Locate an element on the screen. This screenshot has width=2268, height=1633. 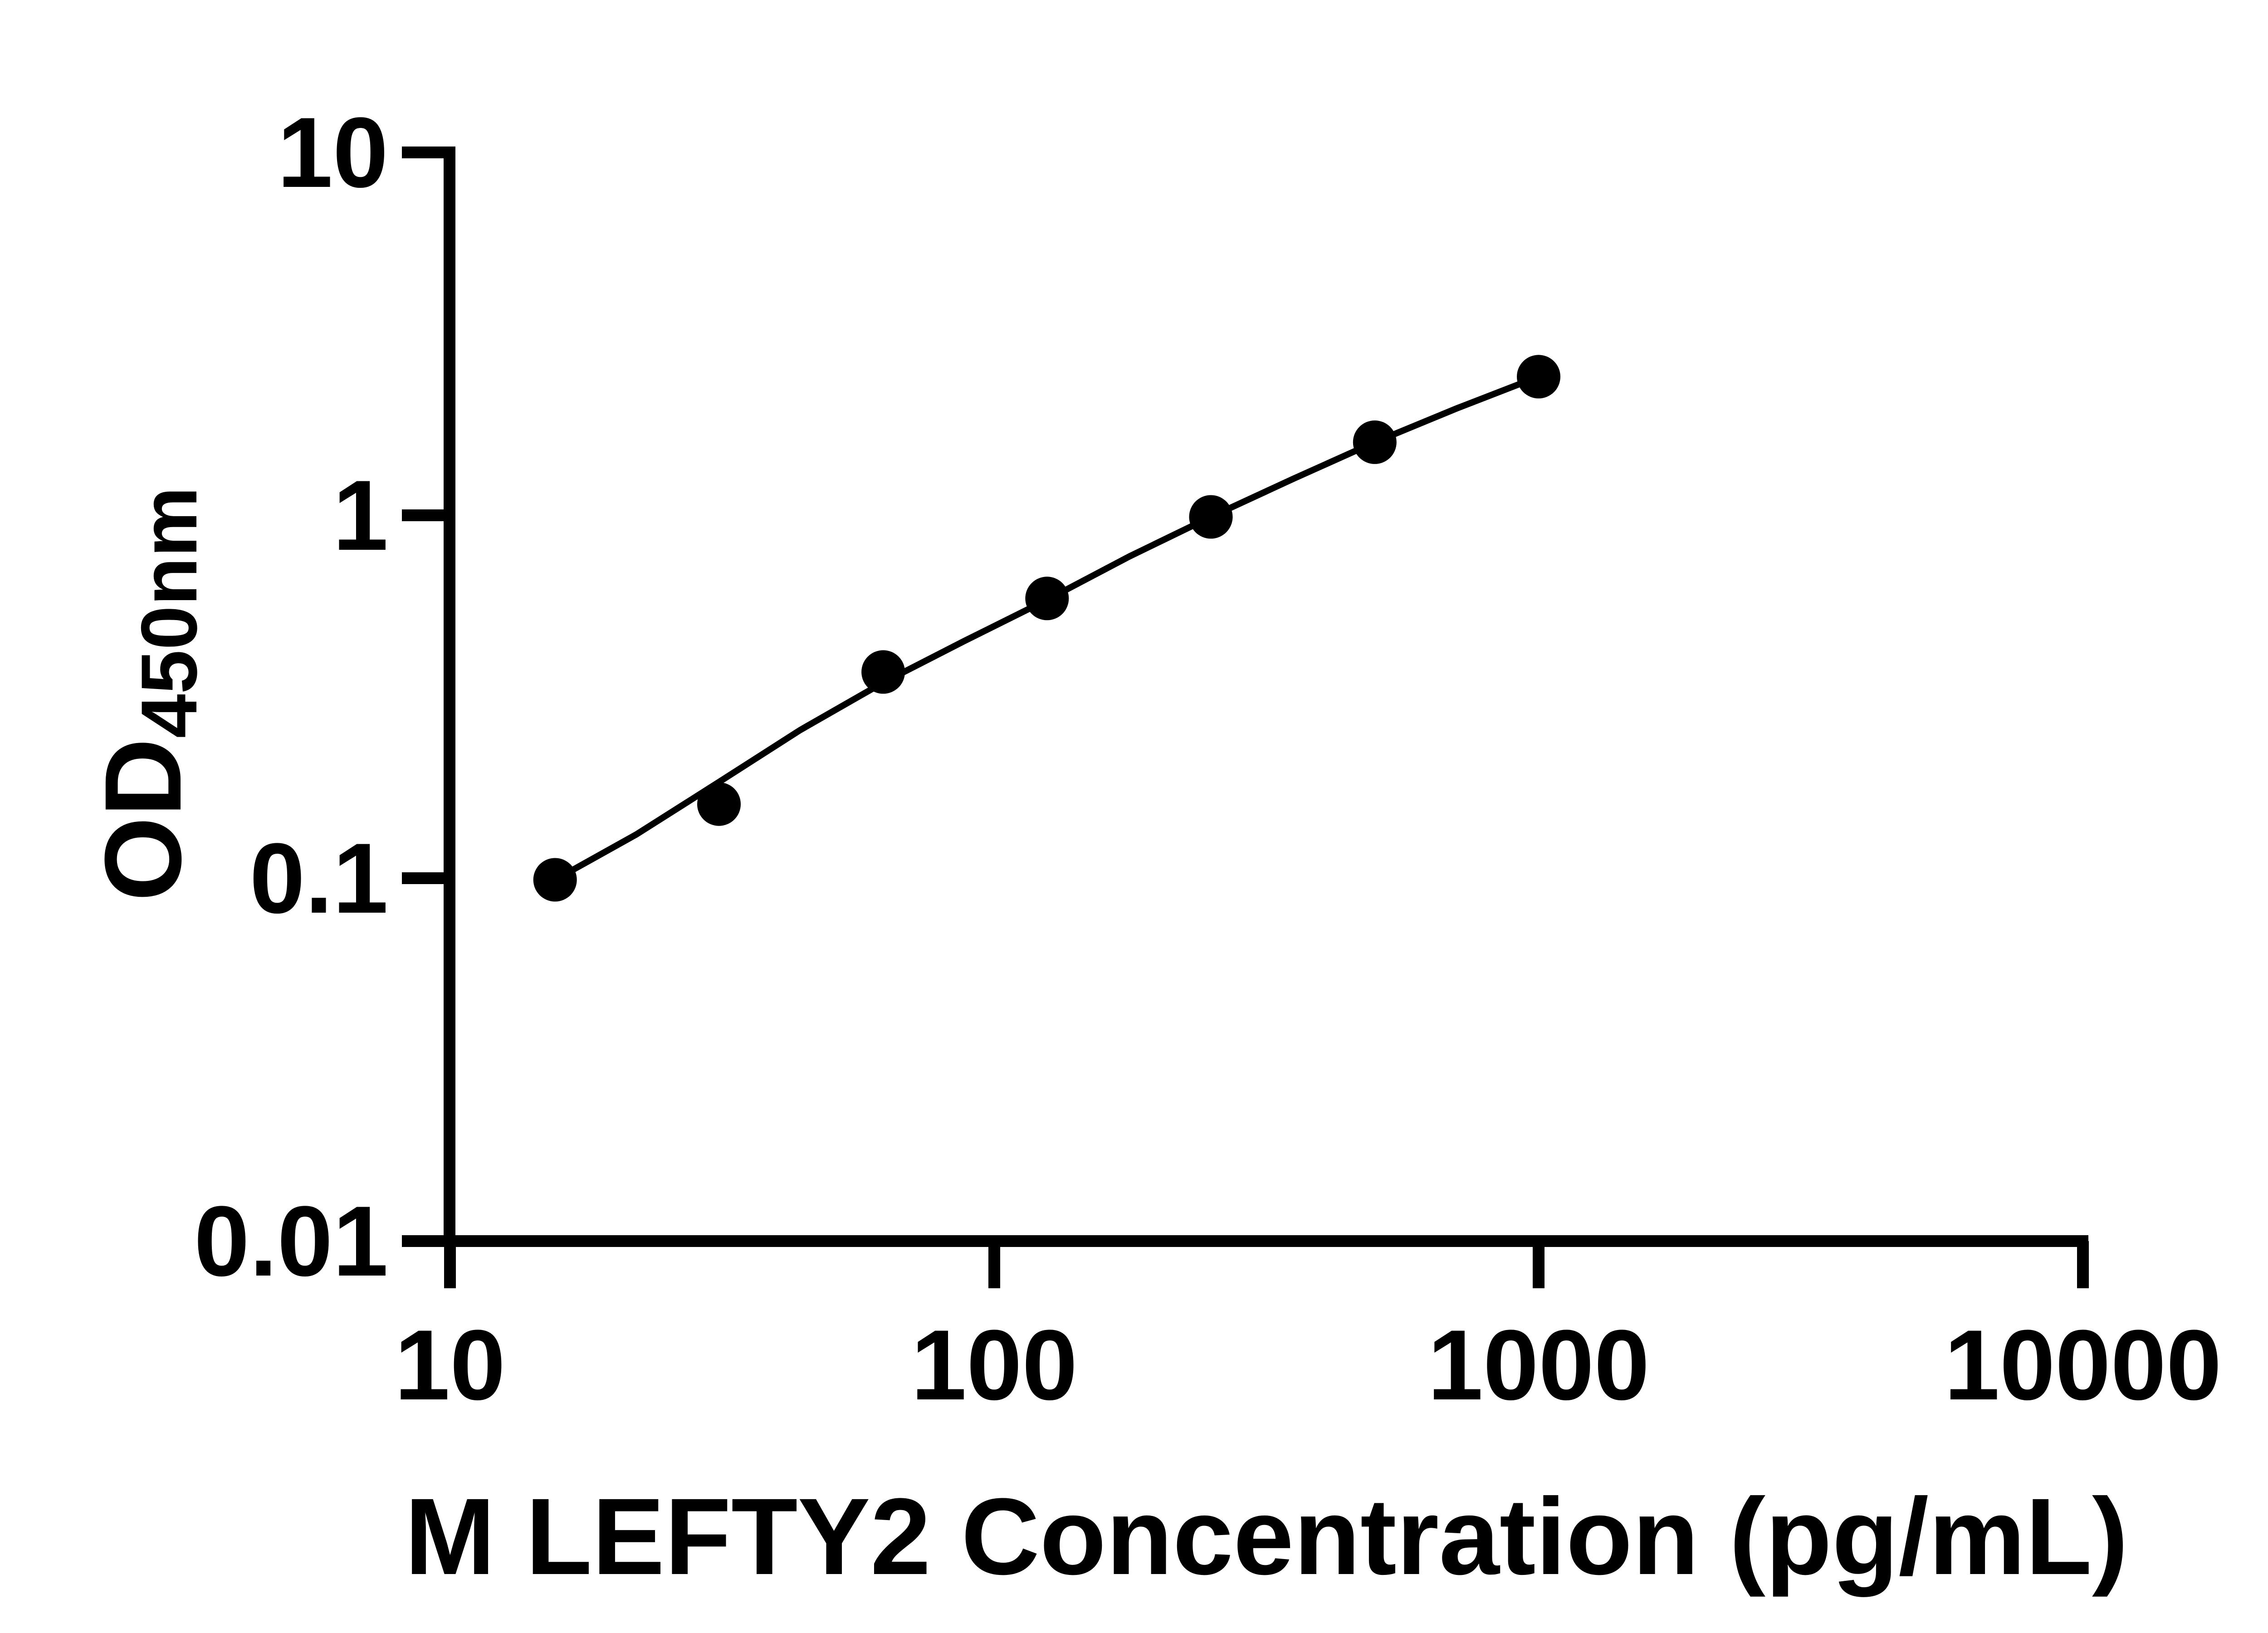
y-tick-label: 1 is located at coordinates (360, 515).